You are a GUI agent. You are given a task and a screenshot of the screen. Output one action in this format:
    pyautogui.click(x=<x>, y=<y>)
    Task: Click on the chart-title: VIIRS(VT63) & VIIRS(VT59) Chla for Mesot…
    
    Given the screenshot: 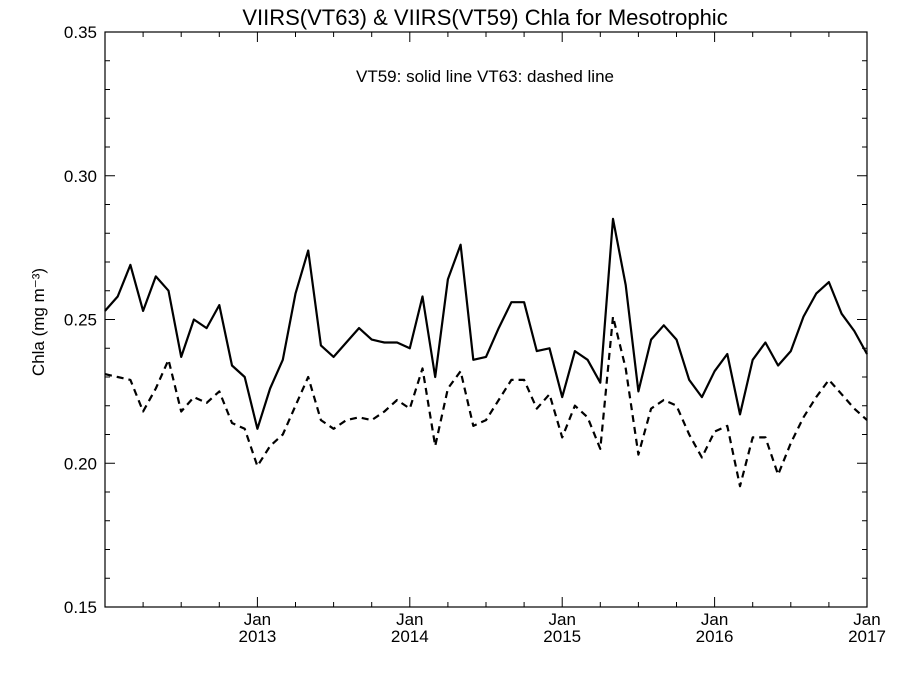 What is the action you would take?
    pyautogui.click(x=484, y=17)
    